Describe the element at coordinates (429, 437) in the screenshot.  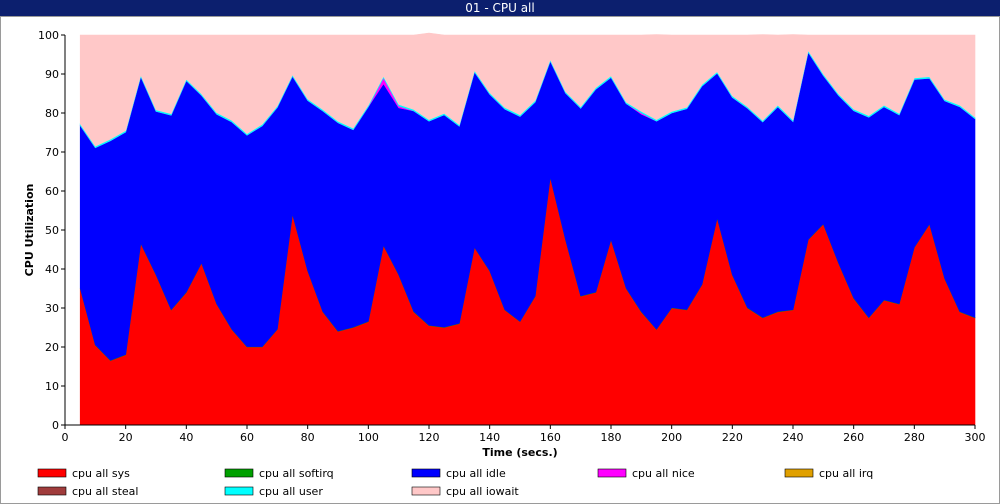
I see `x-tick-label: 120` at that location.